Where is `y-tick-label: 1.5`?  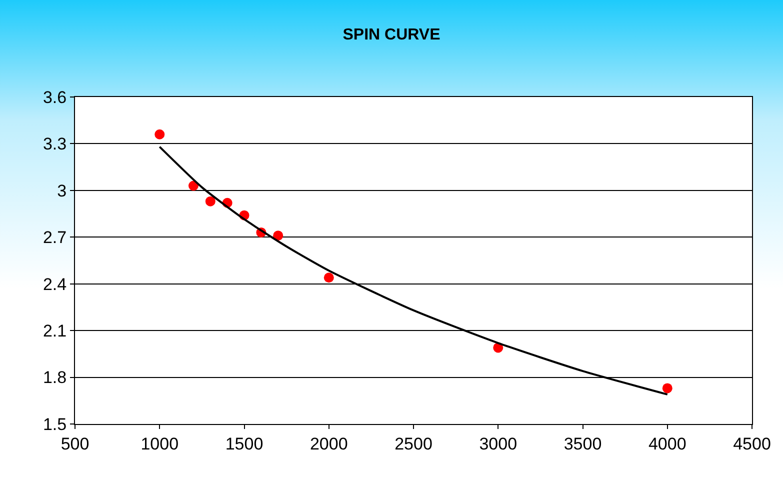
y-tick-label: 1.5 is located at coordinates (54, 424).